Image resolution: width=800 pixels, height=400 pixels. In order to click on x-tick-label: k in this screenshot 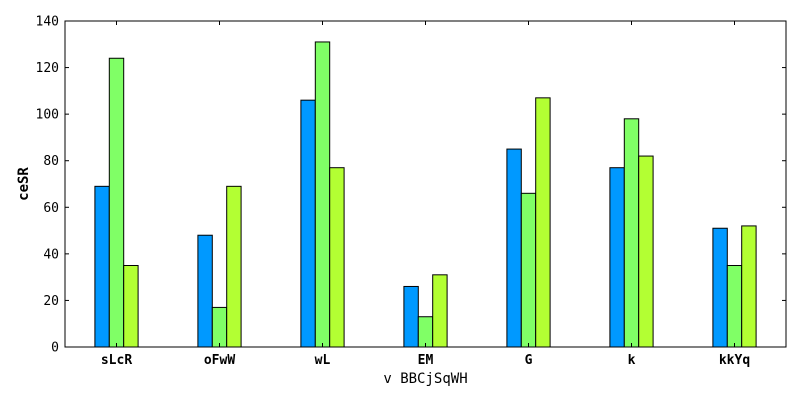, I will do `click(632, 360)`.